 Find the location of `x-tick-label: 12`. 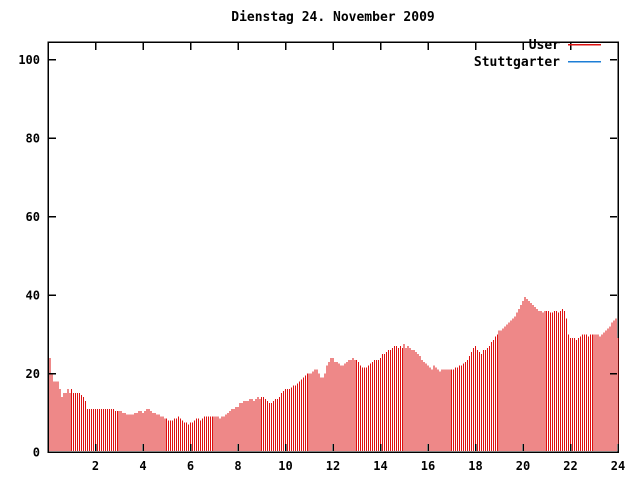

x-tick-label: 12 is located at coordinates (333, 466).